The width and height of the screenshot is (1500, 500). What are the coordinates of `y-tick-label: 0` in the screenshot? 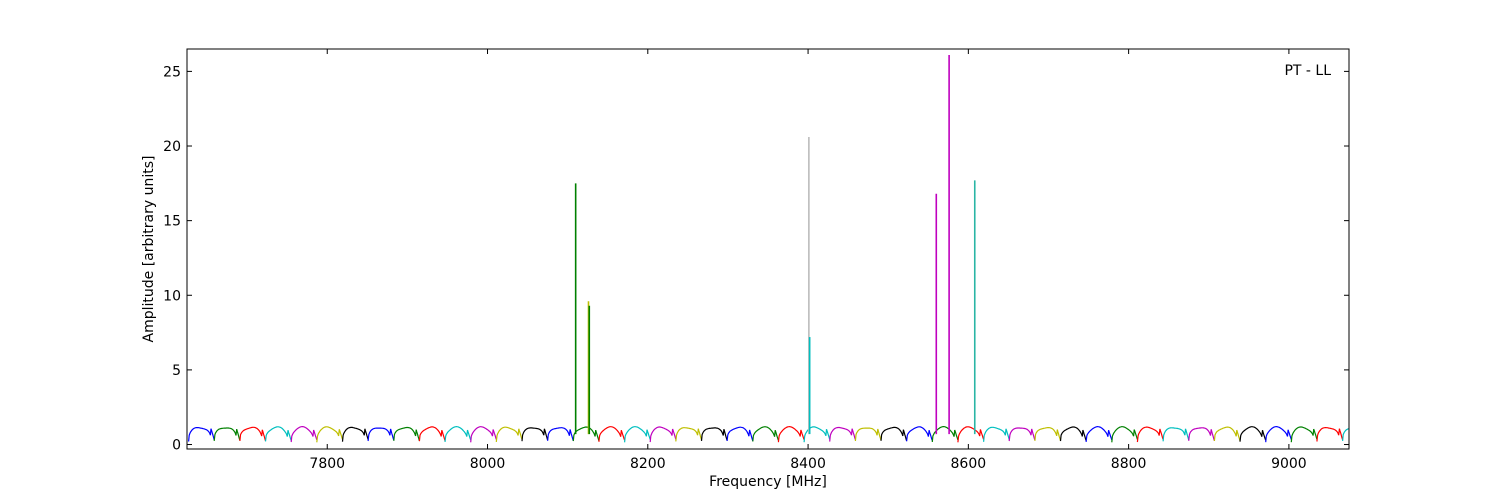 It's located at (176, 446).